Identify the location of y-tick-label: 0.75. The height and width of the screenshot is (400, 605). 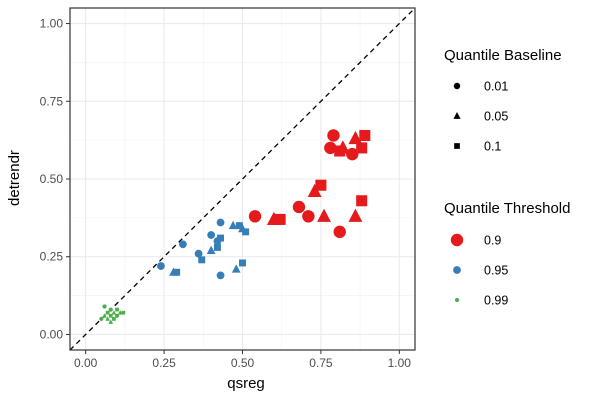
(52, 101).